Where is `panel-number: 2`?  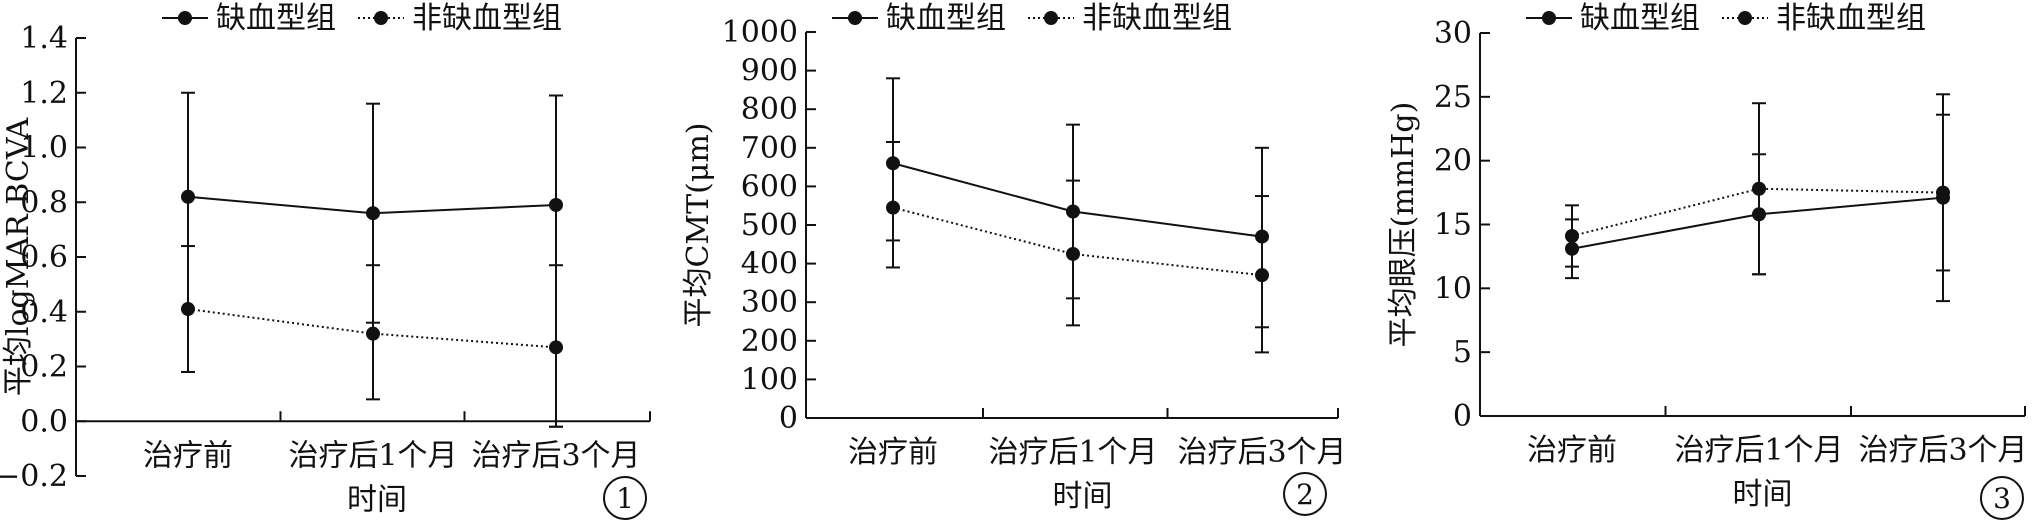 panel-number: 2 is located at coordinates (1305, 494).